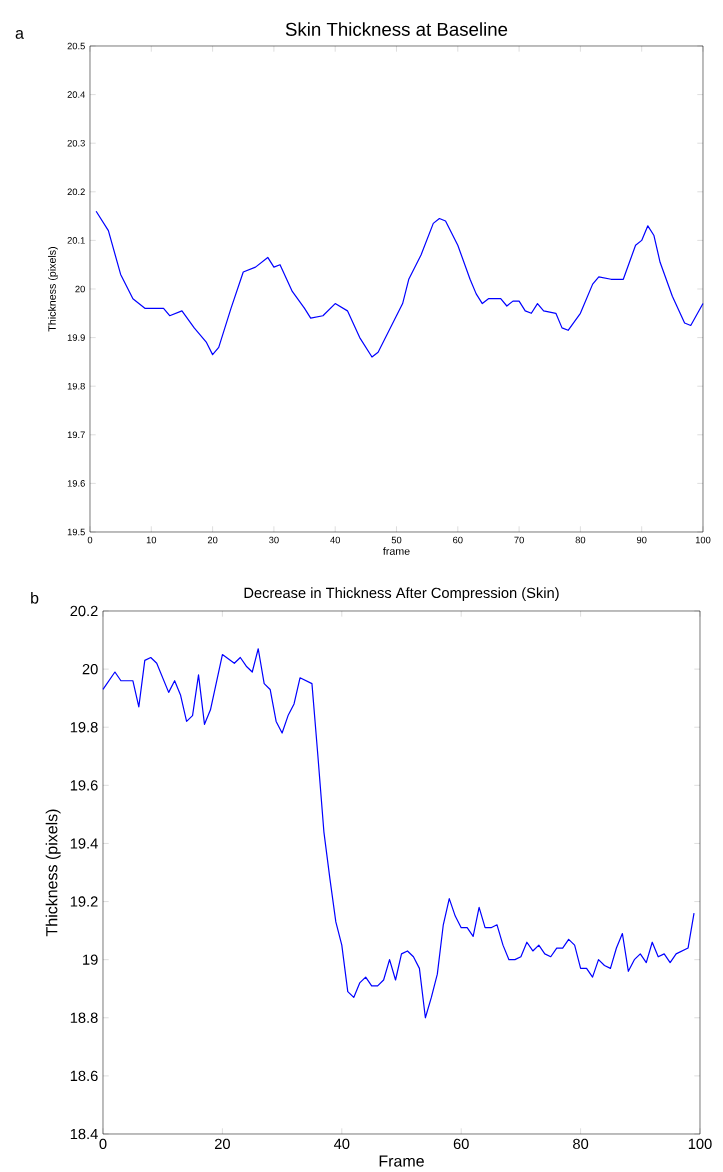 The width and height of the screenshot is (723, 1172). I want to click on x-axis-title: Frame, so click(401, 1161).